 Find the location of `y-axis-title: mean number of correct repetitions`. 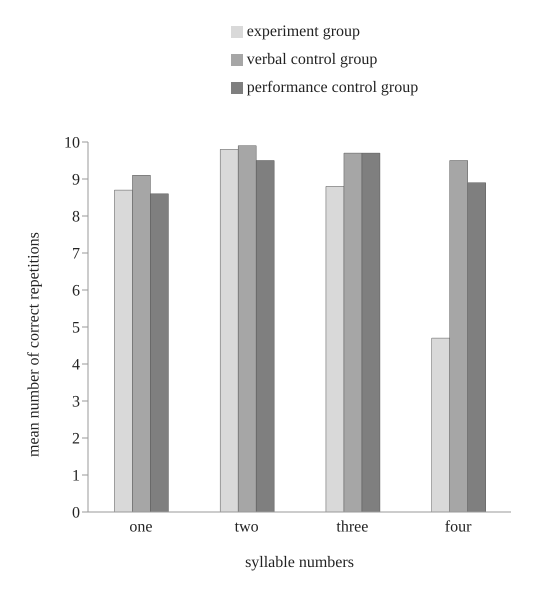

y-axis-title: mean number of correct repetitions is located at coordinates (34, 344).